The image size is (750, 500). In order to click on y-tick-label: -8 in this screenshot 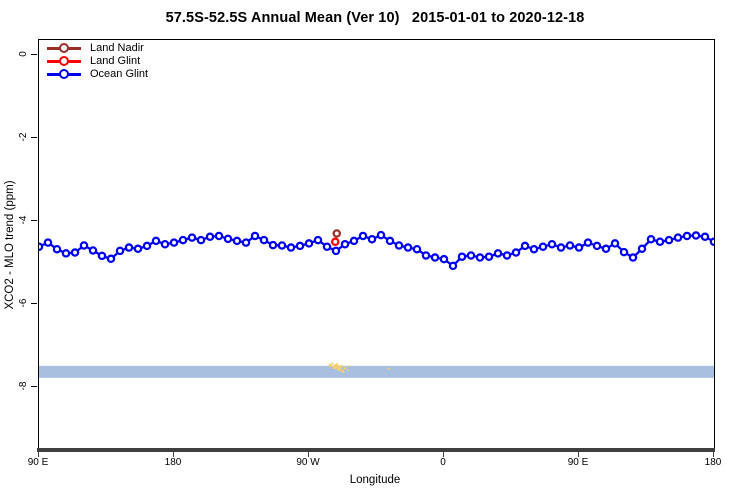, I will do `click(23, 386)`.